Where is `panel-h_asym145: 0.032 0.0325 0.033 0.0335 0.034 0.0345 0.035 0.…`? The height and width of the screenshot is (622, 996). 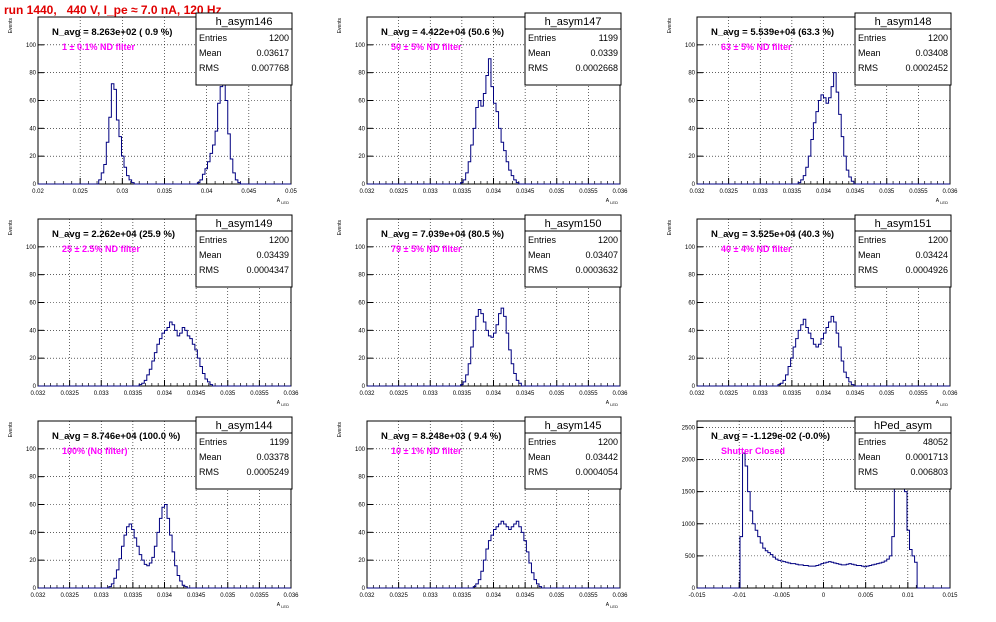
panel-h_asym145: 0.032 0.0325 0.033 0.0335 0.034 0.0345 0.035 0.… is located at coordinates (482, 512).